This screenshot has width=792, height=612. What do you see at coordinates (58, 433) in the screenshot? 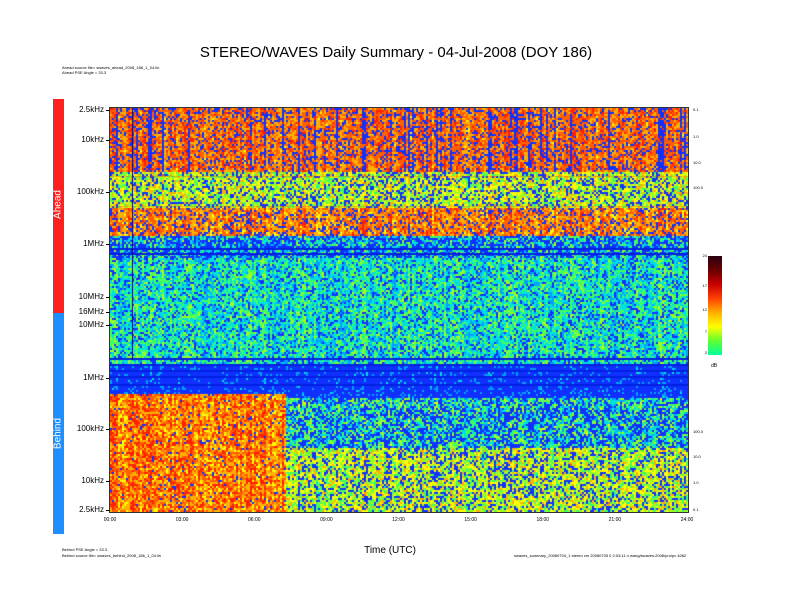
I see `behind-label: Behind` at bounding box center [58, 433].